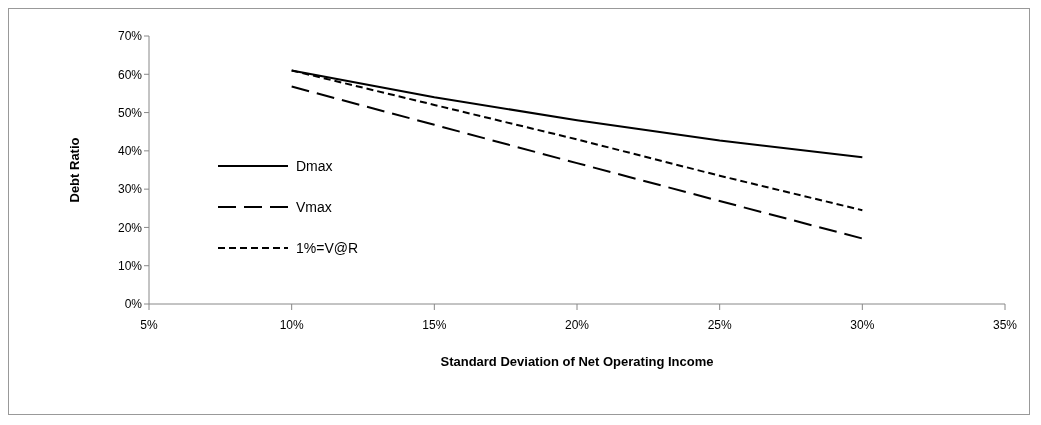  What do you see at coordinates (577, 324) in the screenshot?
I see `x-tick-label: 20%` at bounding box center [577, 324].